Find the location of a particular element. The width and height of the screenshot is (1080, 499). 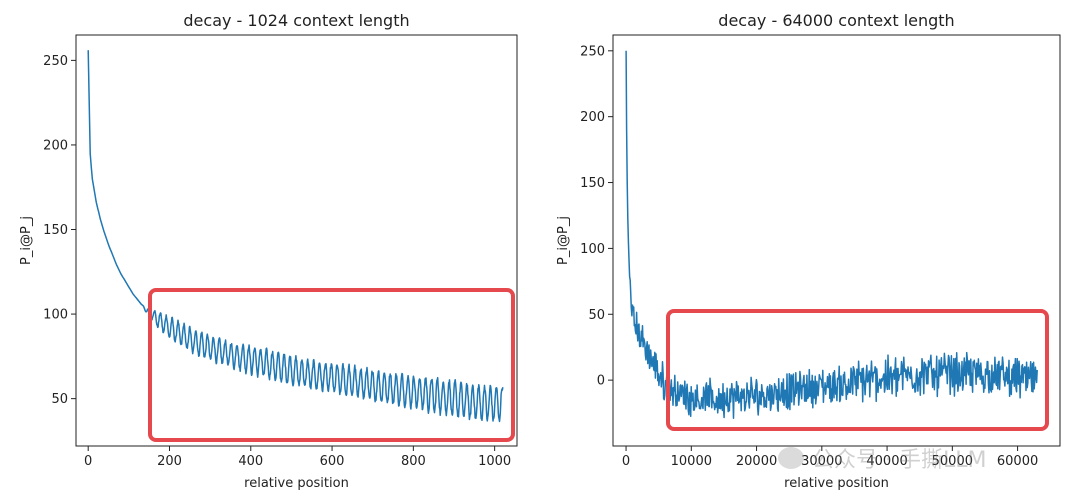

chart-title: decay - 1024 context length is located at coordinates (296, 20).